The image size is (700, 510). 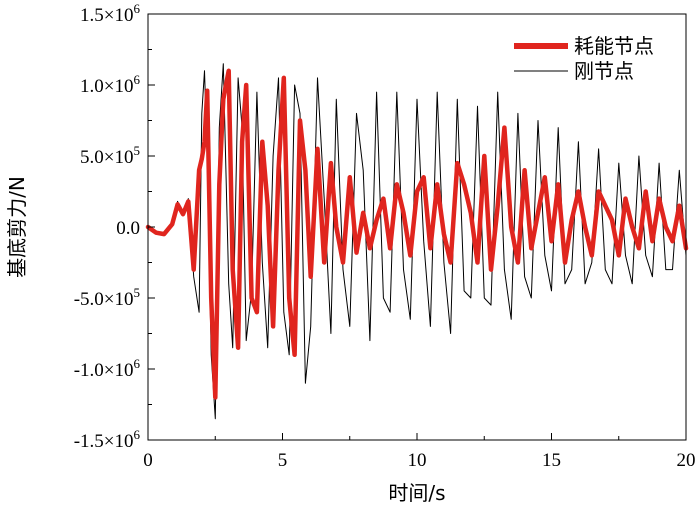 What do you see at coordinates (417, 460) in the screenshot?
I see `x-tick-label: 10` at bounding box center [417, 460].